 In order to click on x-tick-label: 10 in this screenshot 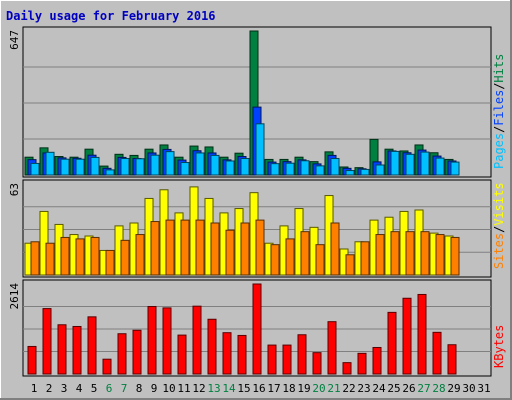, I will do `click(168, 388)`.